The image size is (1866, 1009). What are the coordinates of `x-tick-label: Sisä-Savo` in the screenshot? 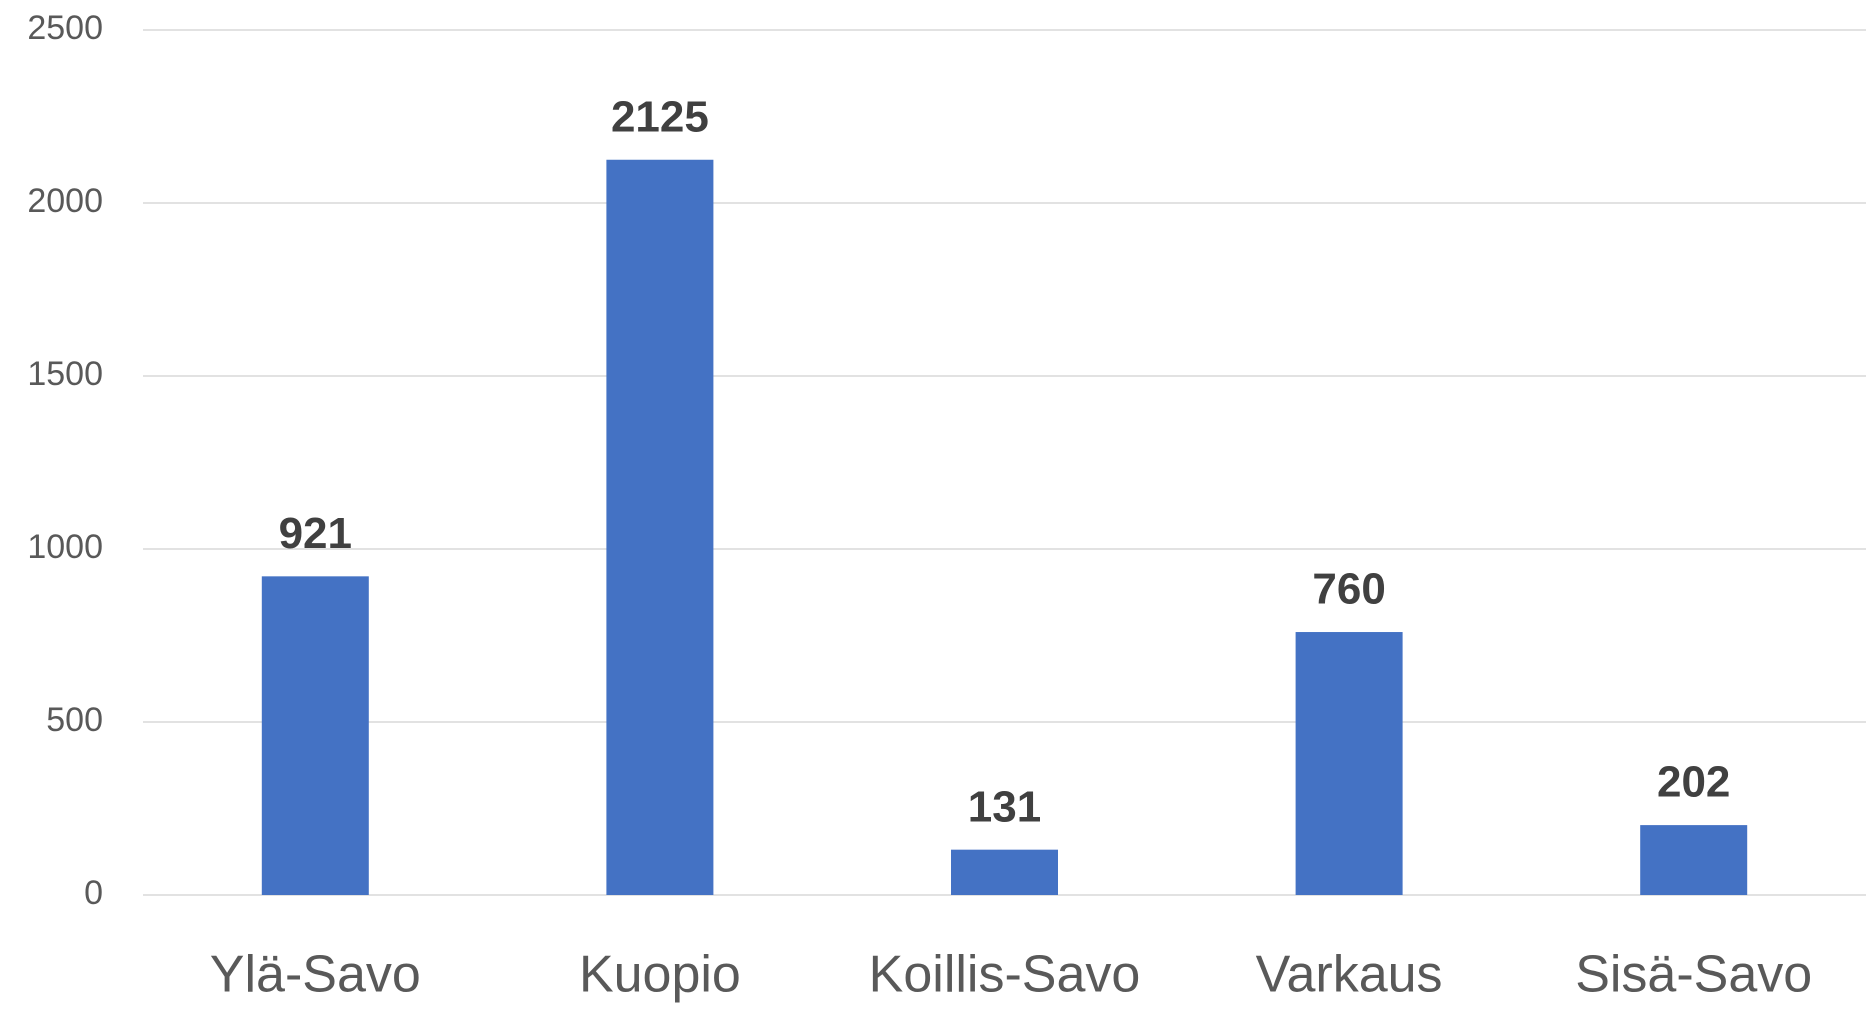 It's located at (1693, 975).